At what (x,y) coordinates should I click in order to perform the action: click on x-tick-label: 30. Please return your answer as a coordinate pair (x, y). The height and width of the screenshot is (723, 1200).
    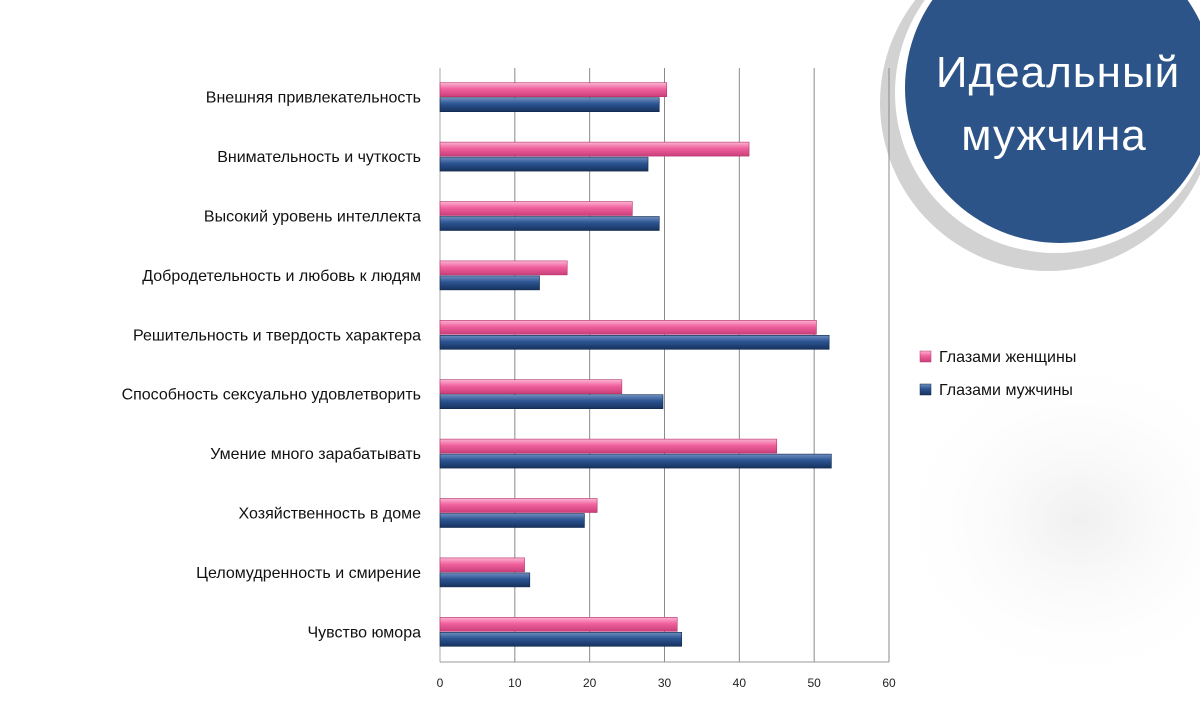
    Looking at the image, I should click on (665, 683).